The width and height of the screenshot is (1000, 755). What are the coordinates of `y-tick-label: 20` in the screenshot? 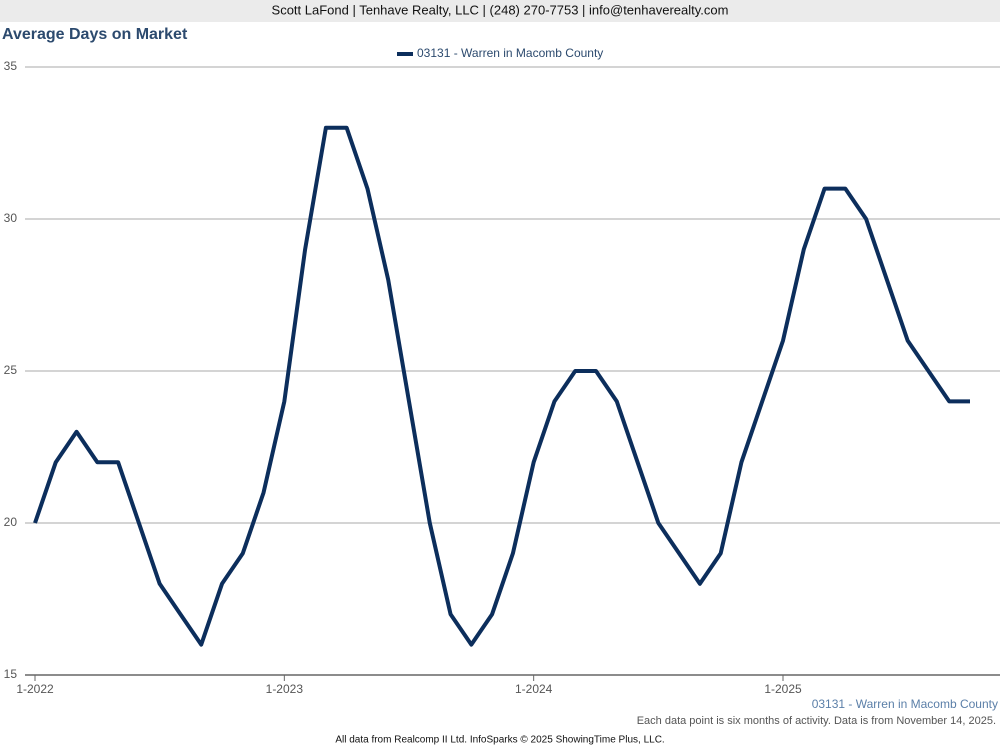 It's located at (11, 522).